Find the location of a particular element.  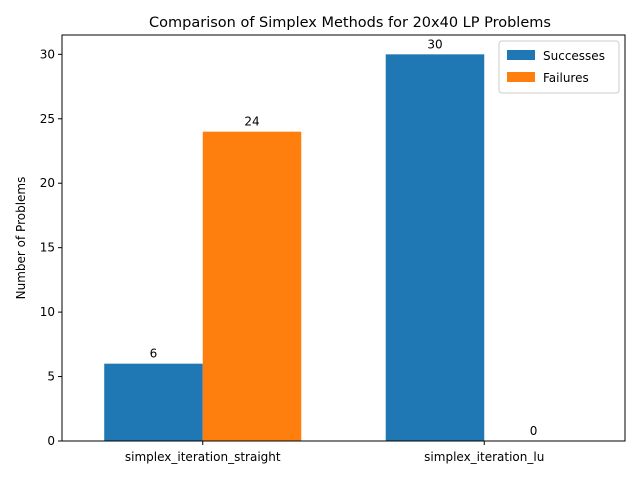

data-label-successes-simplex_iteration_straight: 6 is located at coordinates (154, 354).